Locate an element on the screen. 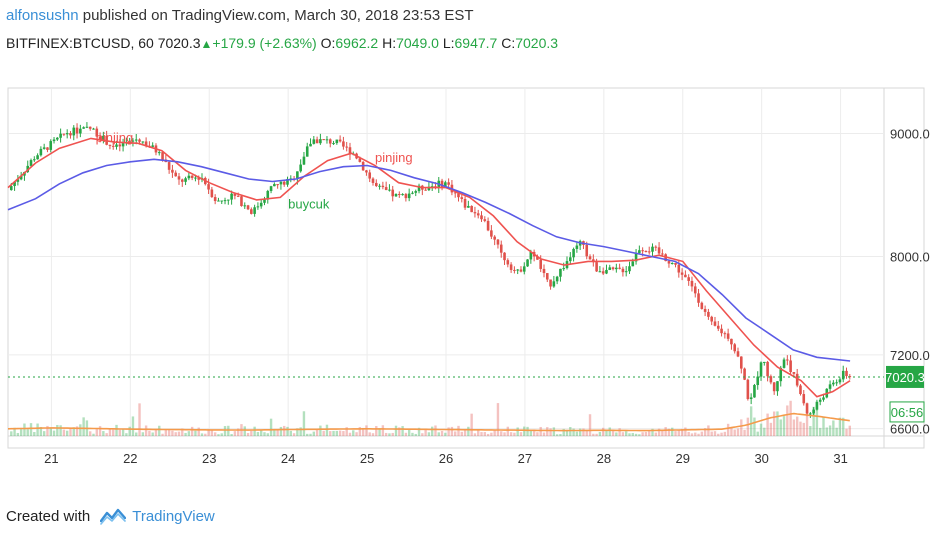  symbol-label: BITFINEX:BTCUSD, 60 is located at coordinates (80, 43).